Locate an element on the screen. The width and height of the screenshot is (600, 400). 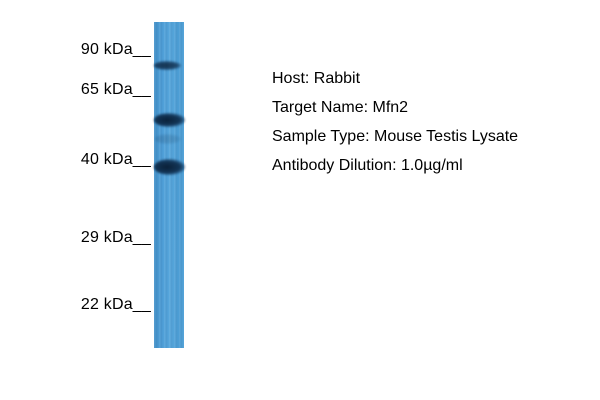
marker-label-90kda: 90 kDa__ is located at coordinates (115, 49).